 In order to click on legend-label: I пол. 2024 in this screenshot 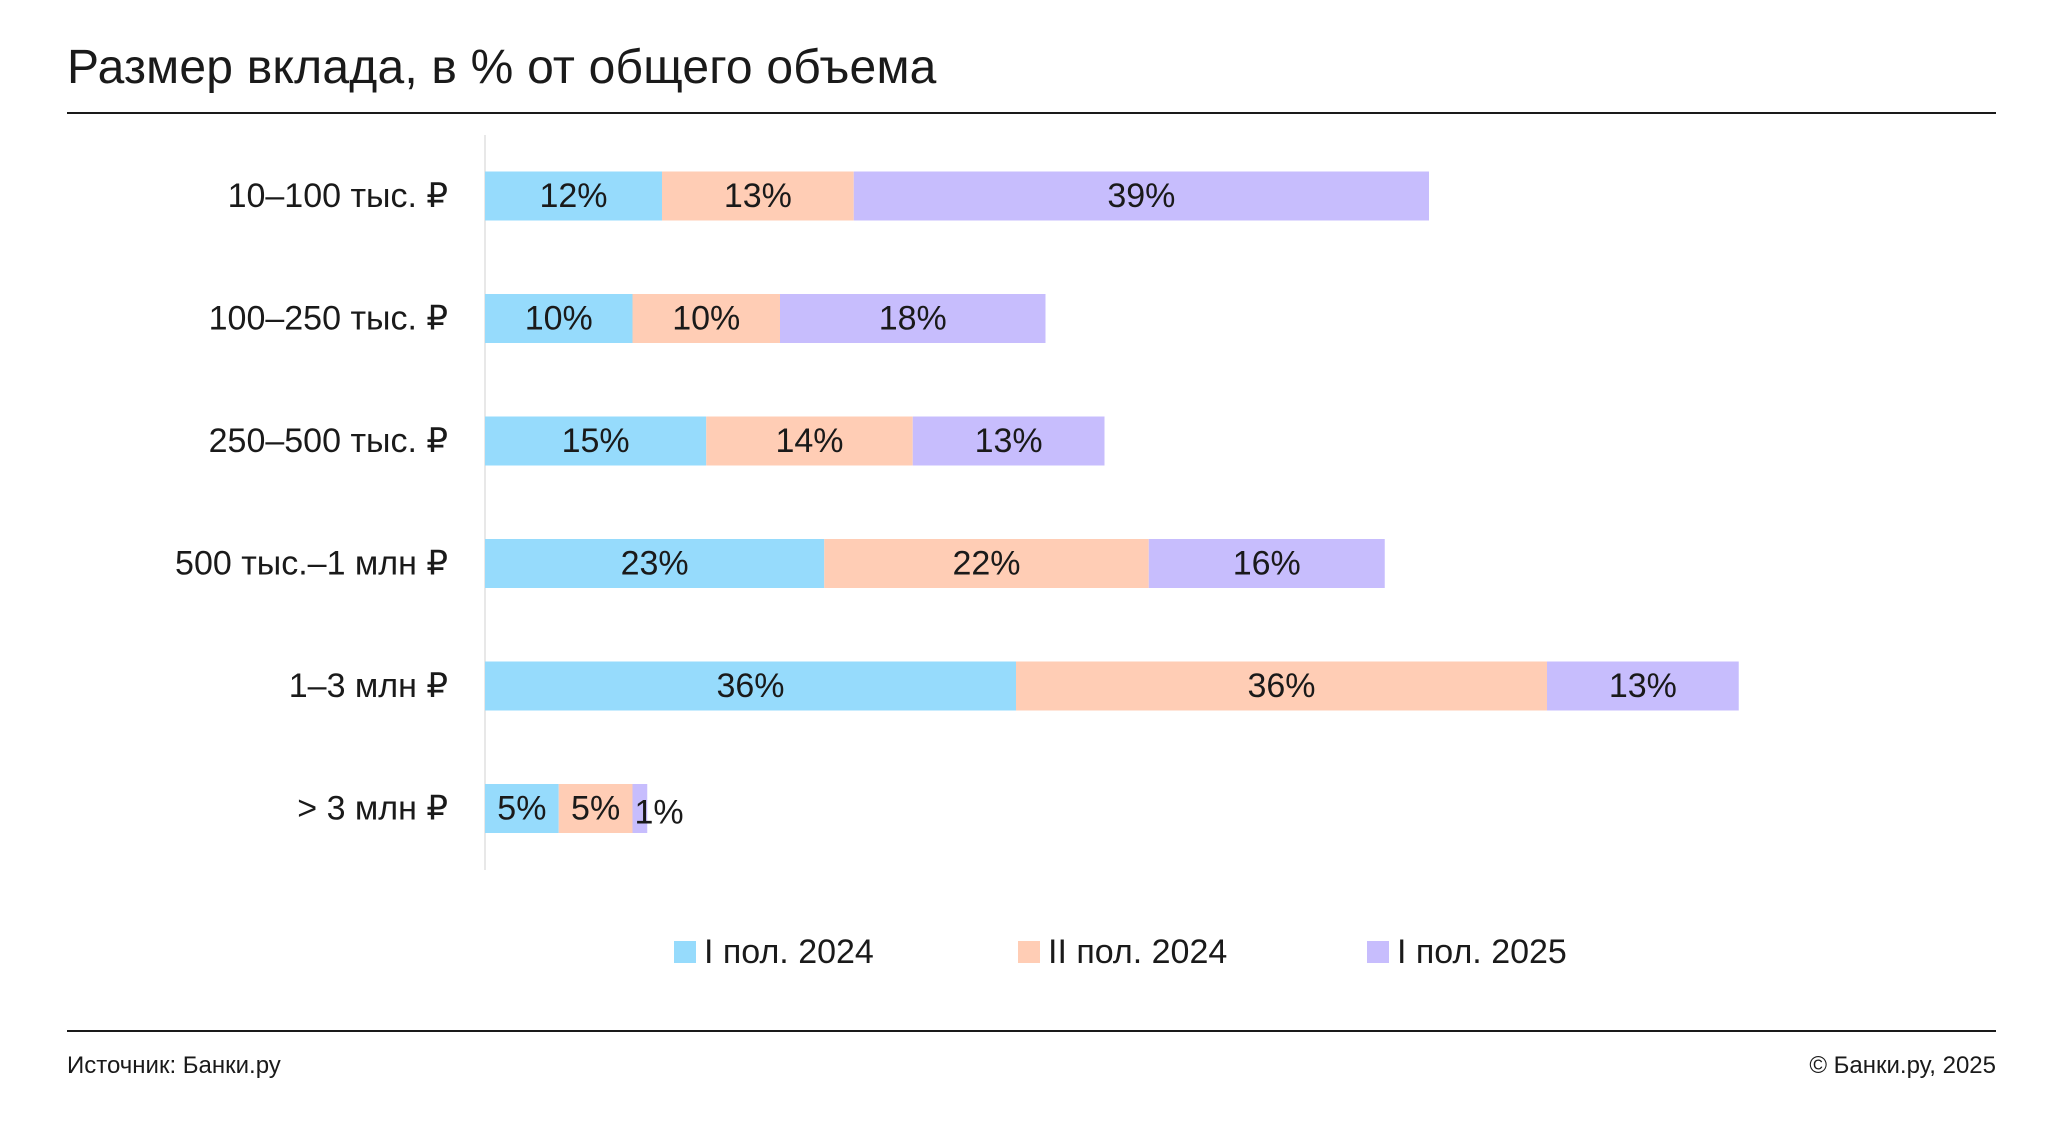, I will do `click(789, 952)`.